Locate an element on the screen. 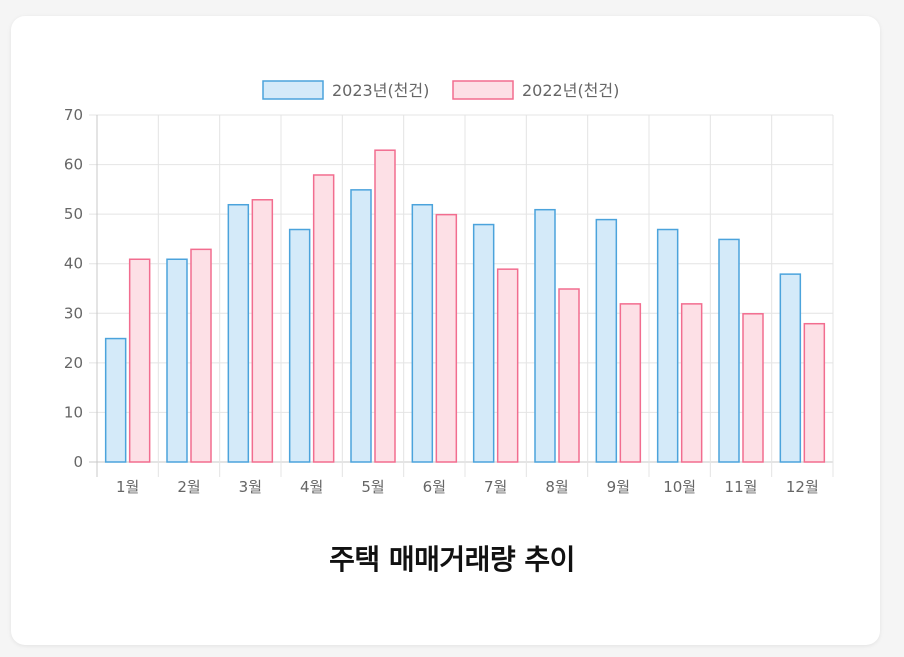  x-tick-label: 2월 is located at coordinates (188, 487).